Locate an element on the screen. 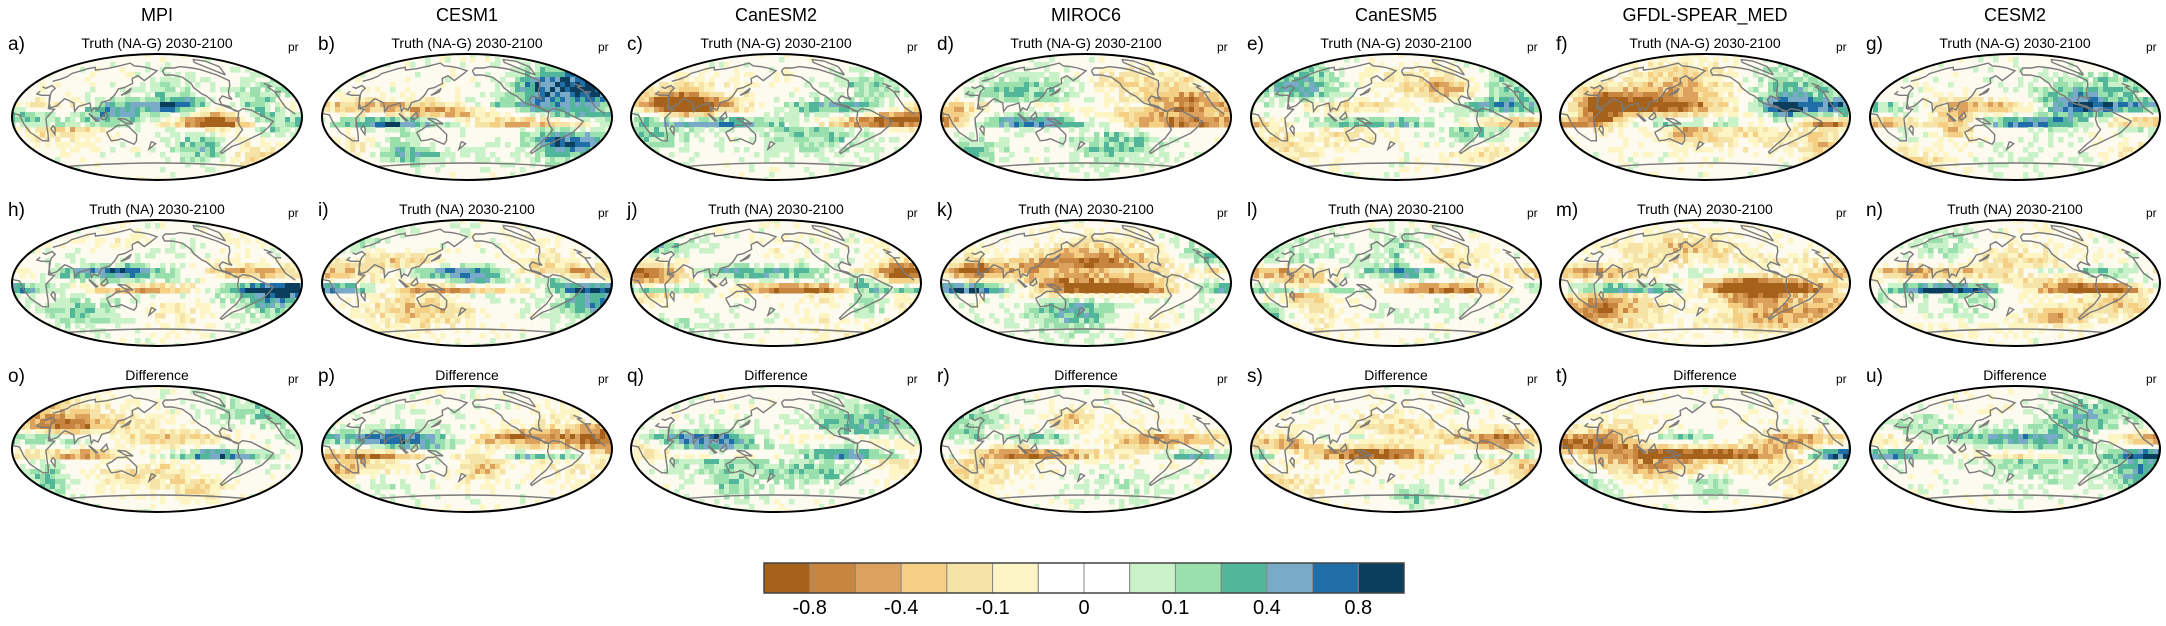 The height and width of the screenshot is (626, 2166). panel-label: e) is located at coordinates (1255, 44).